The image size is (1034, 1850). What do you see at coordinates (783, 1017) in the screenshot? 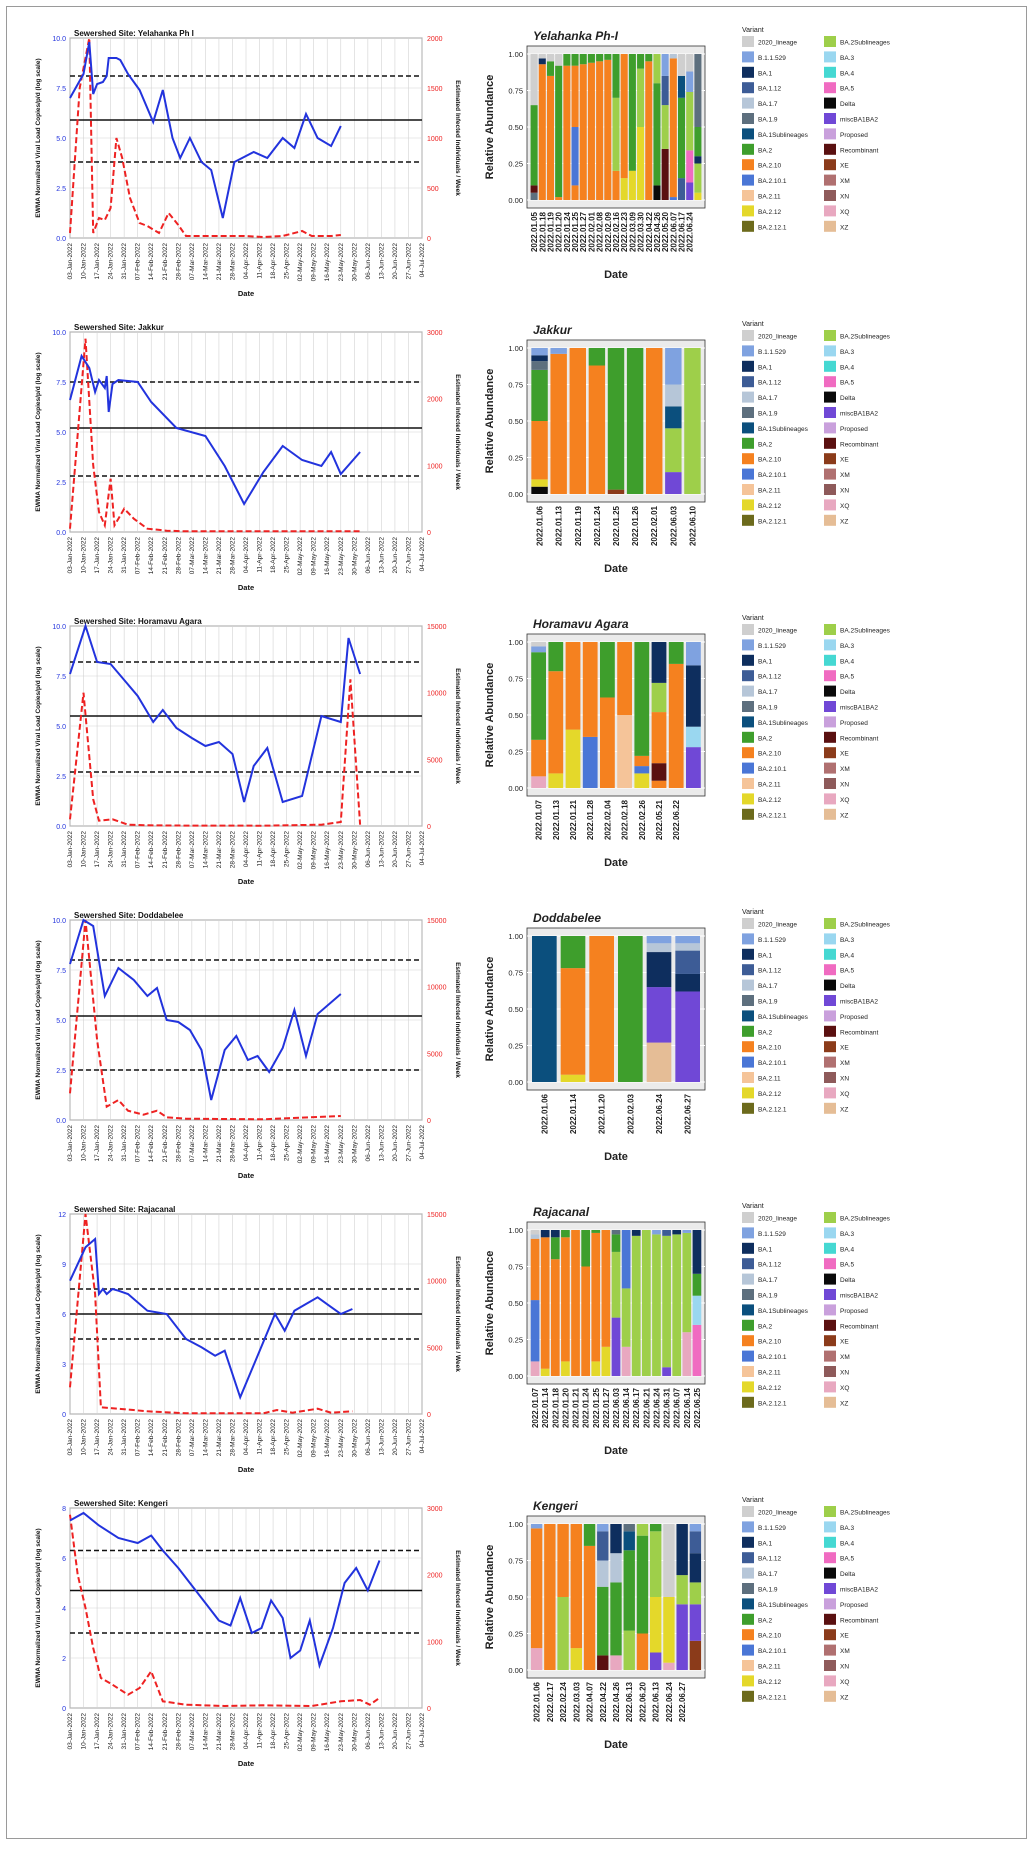
I see `legend-label: BA.1Sublineages` at bounding box center [783, 1017].